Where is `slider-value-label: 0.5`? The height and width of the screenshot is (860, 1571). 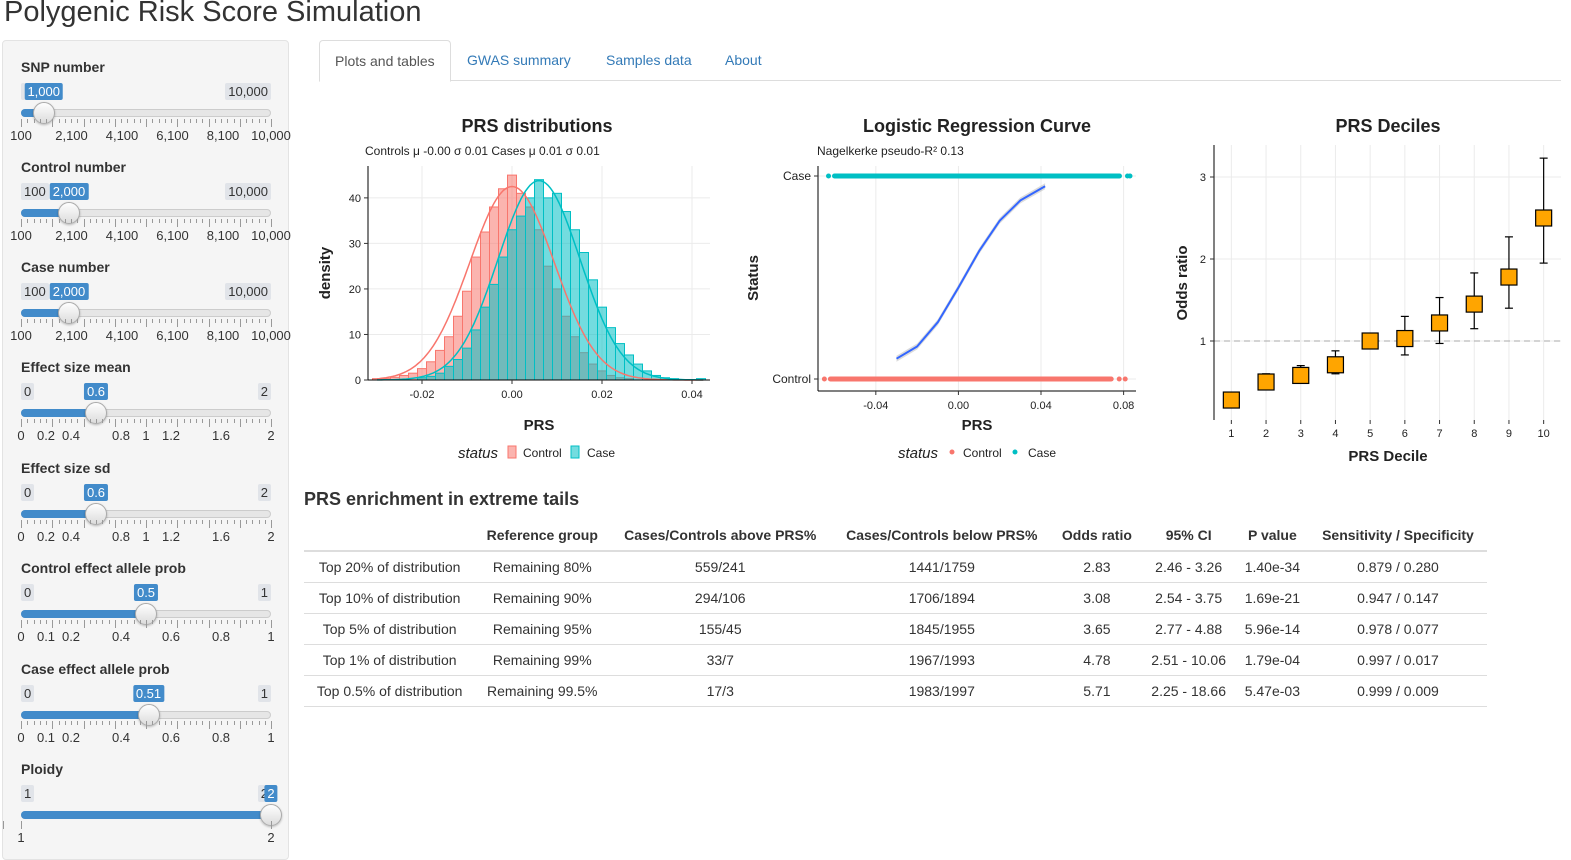
slider-value-label: 0.5 is located at coordinates (146, 592).